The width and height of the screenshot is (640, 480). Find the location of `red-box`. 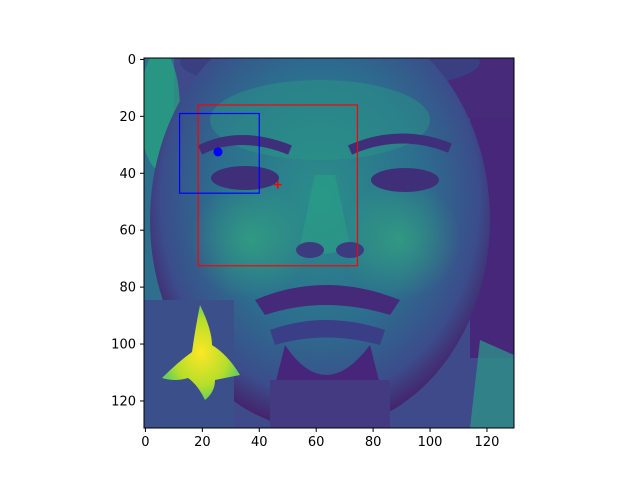

red-box is located at coordinates (278, 185).